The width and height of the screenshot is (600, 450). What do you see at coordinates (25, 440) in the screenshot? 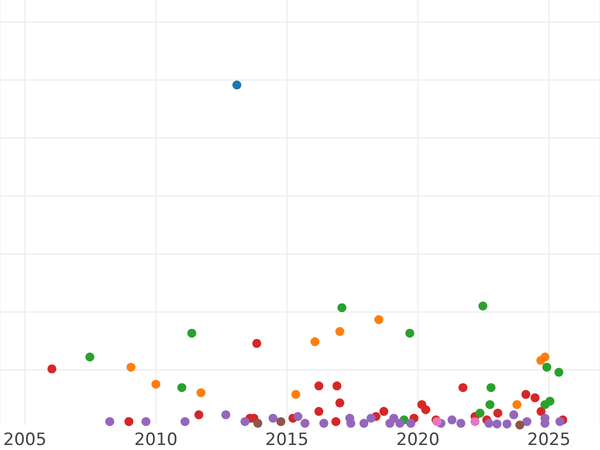
I see `x-tick-label: 2005` at bounding box center [25, 440].